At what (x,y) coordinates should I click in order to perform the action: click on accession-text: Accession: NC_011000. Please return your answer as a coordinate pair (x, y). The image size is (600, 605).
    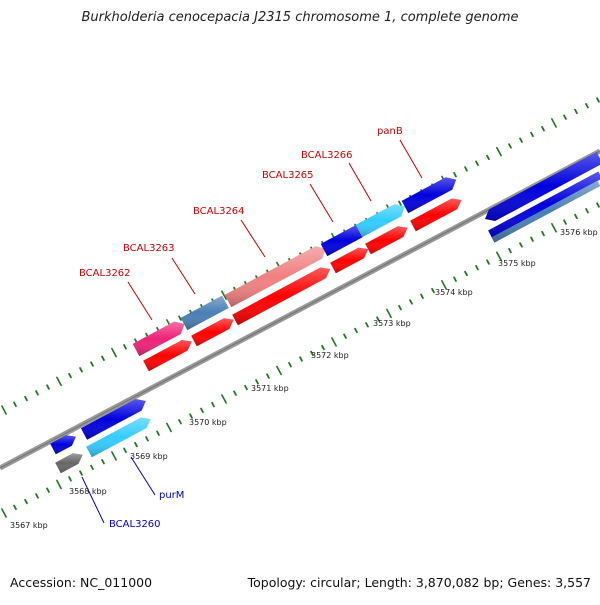
    Looking at the image, I should click on (81, 582).